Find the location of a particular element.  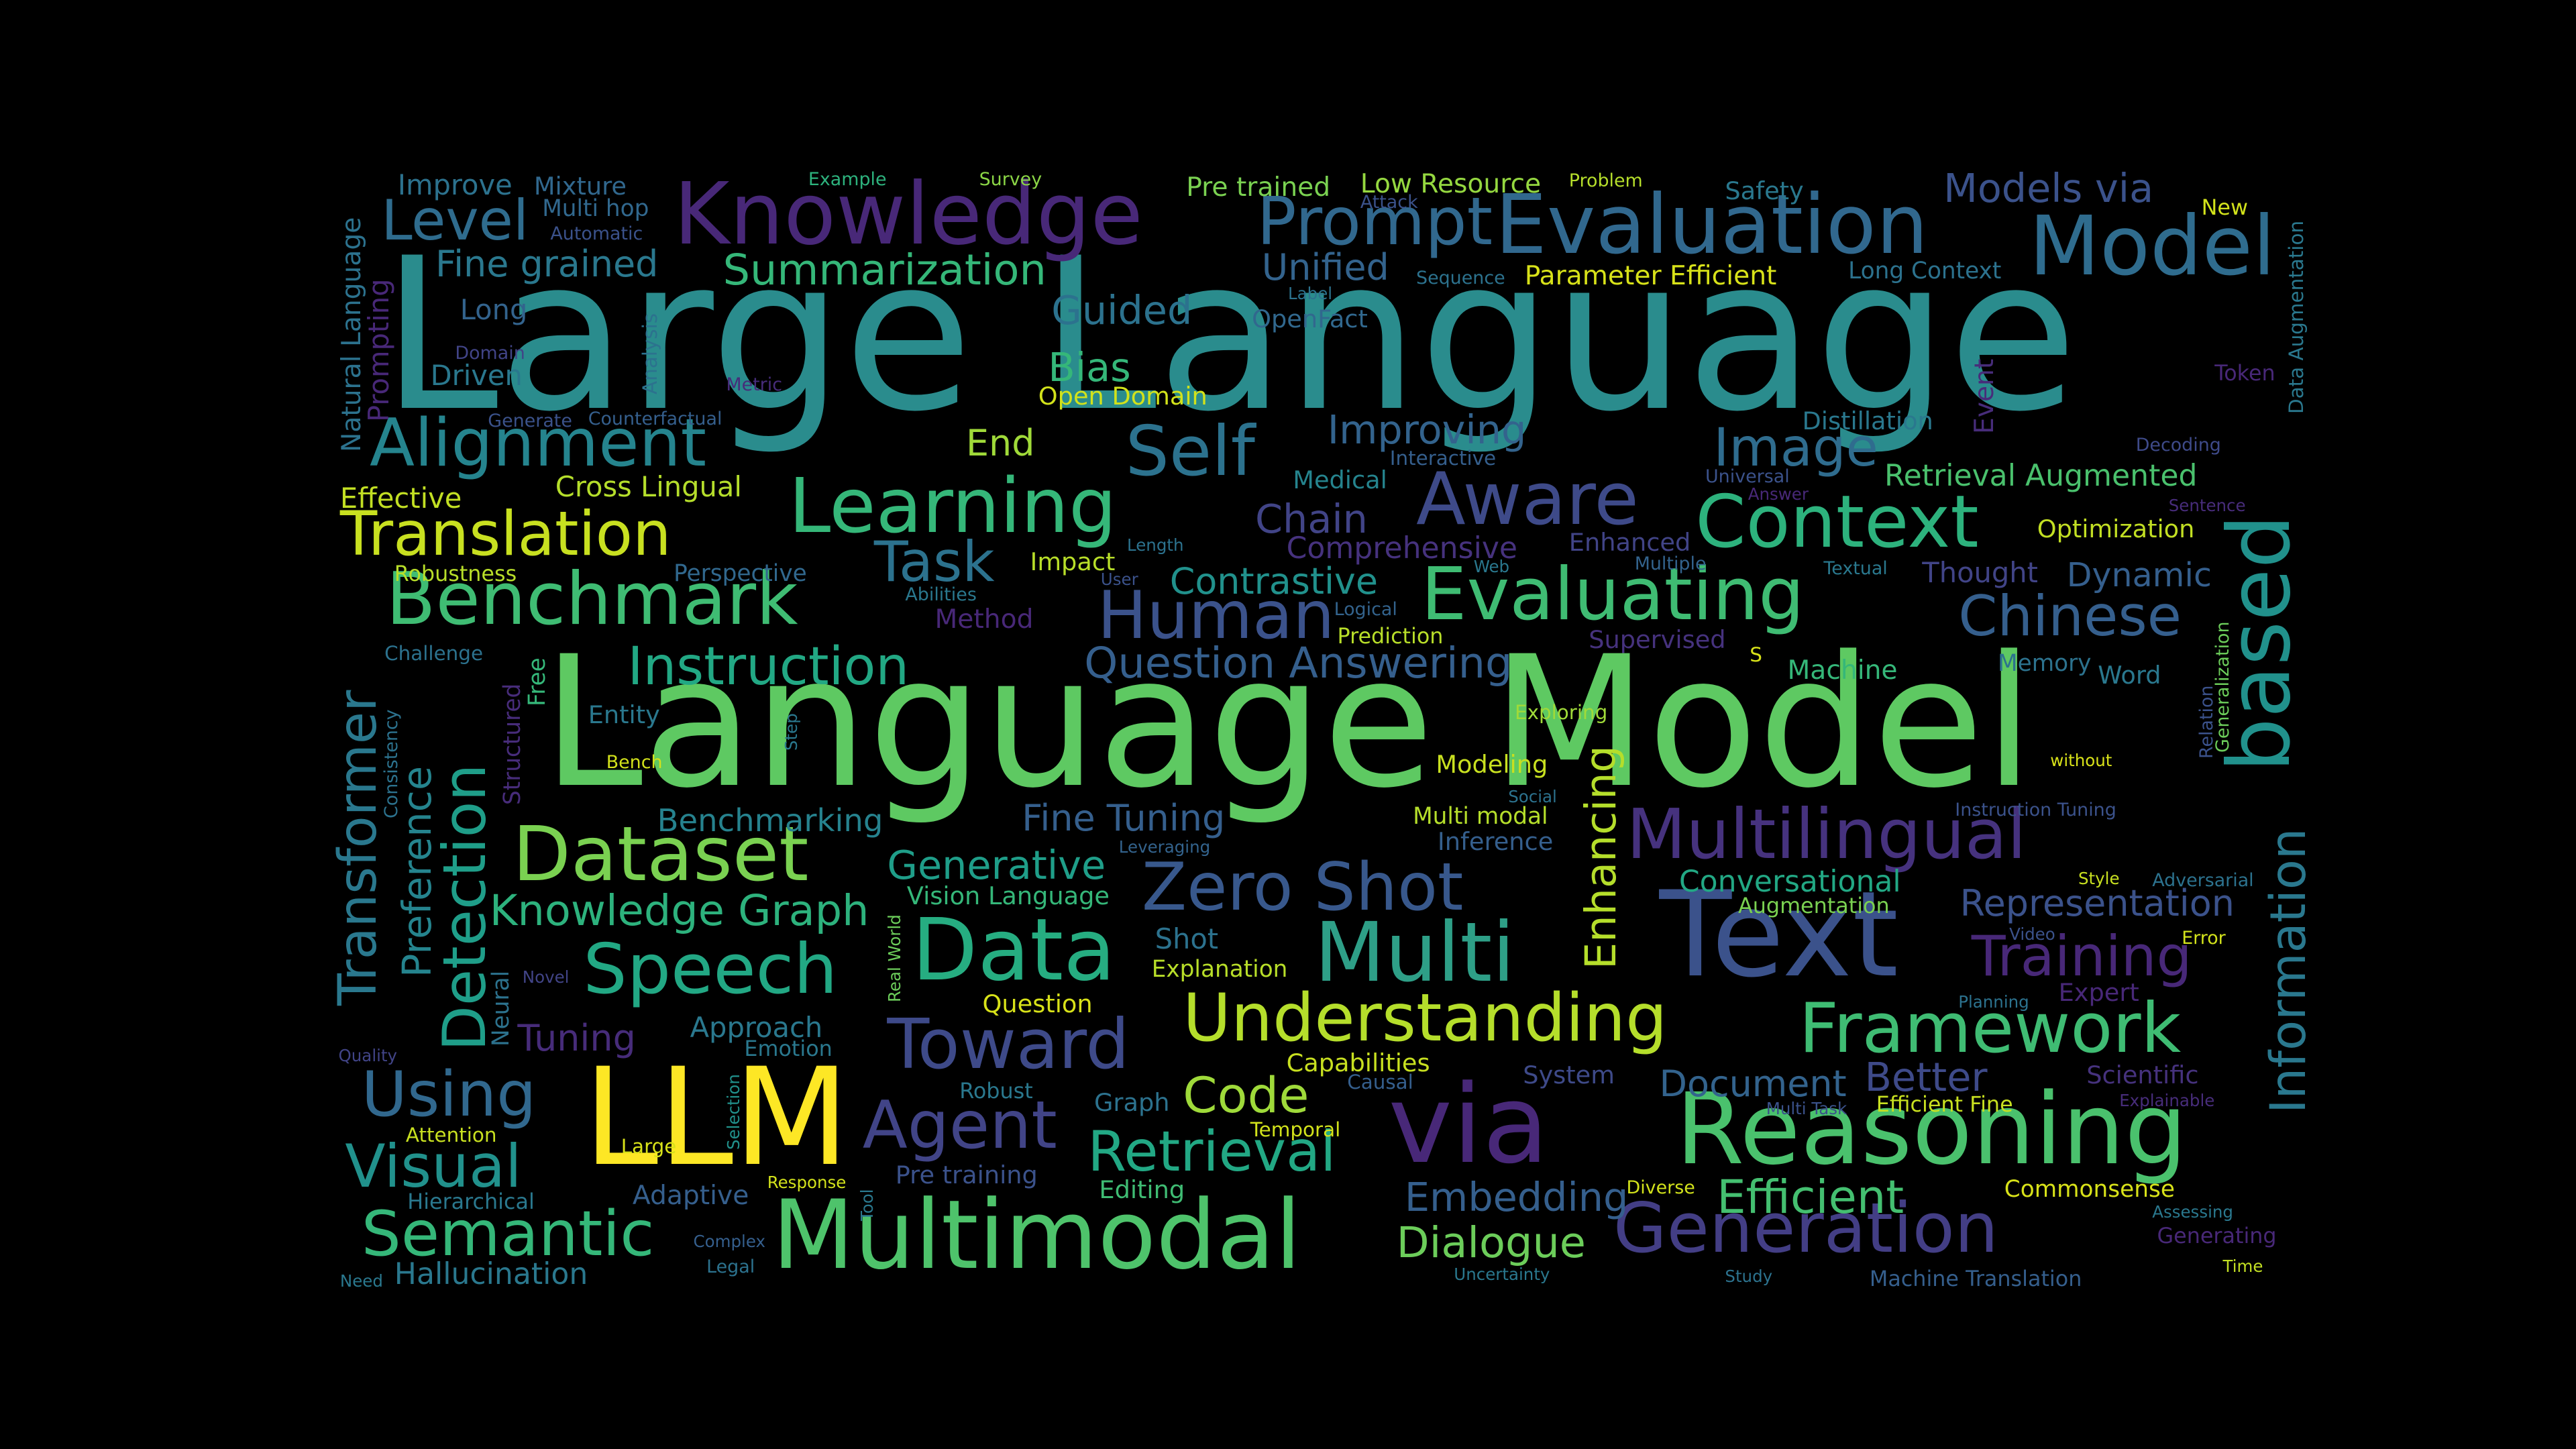

word-safety: Safety is located at coordinates (1764, 190).